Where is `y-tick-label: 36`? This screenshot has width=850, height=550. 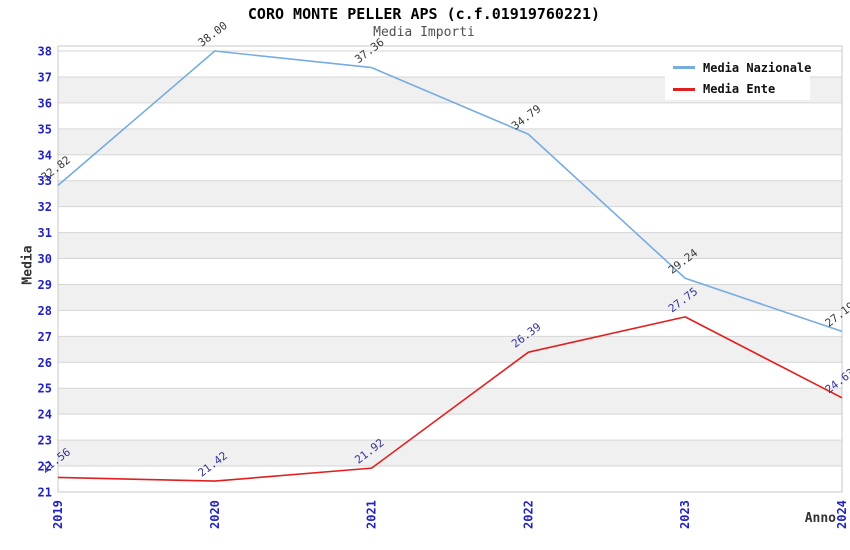 y-tick-label: 36 is located at coordinates (45, 103).